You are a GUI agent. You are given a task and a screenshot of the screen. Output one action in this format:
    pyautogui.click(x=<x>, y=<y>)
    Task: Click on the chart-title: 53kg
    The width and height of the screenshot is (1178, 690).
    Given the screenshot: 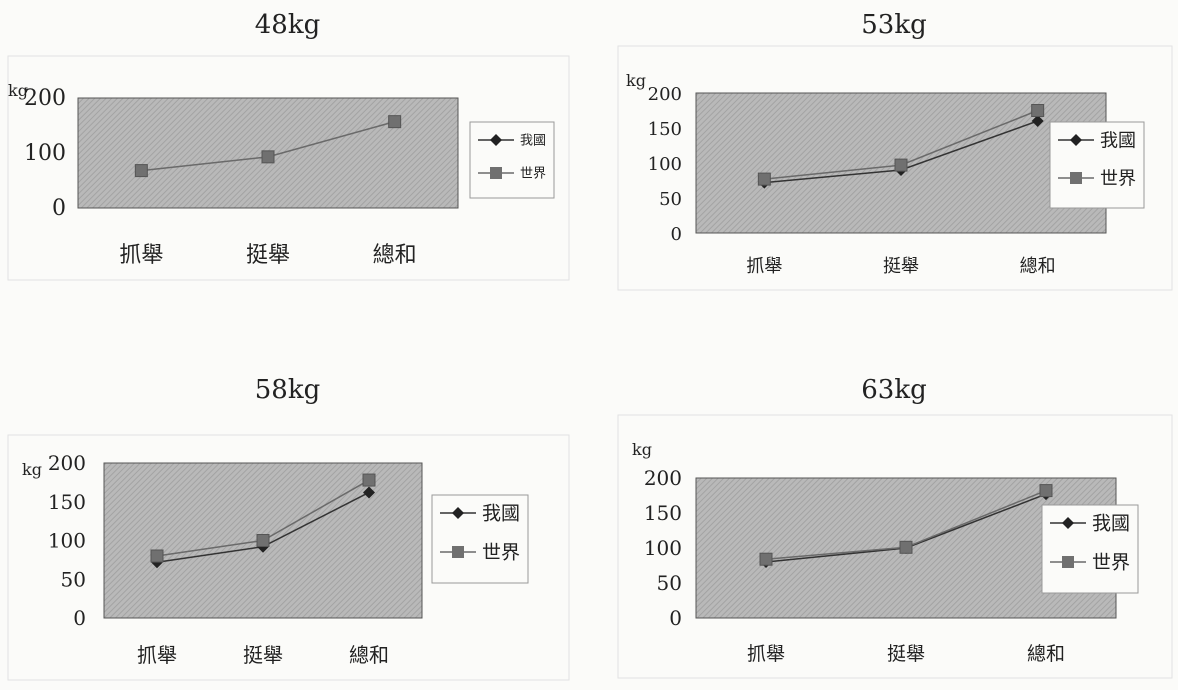 What is the action you would take?
    pyautogui.click(x=894, y=25)
    